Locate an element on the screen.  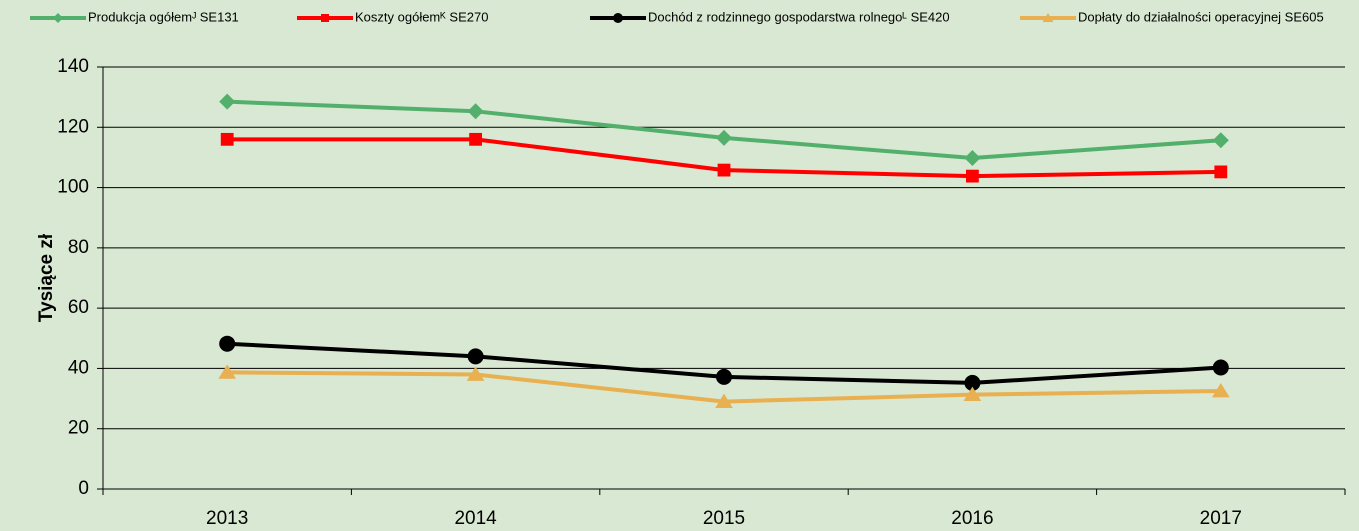
y-tick-label: 120 is located at coordinates (73, 126).